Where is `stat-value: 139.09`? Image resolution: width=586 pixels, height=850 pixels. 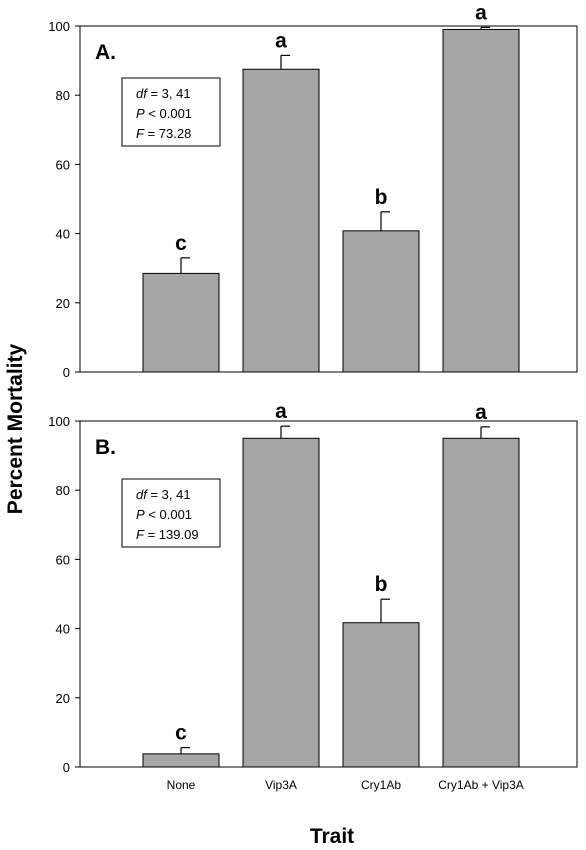 stat-value: 139.09 is located at coordinates (179, 534).